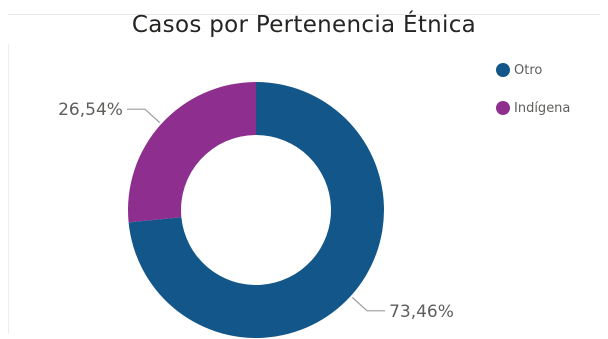 This screenshot has width=608, height=339. What do you see at coordinates (528, 70) in the screenshot?
I see `legend-label-otro: Otro` at bounding box center [528, 70].